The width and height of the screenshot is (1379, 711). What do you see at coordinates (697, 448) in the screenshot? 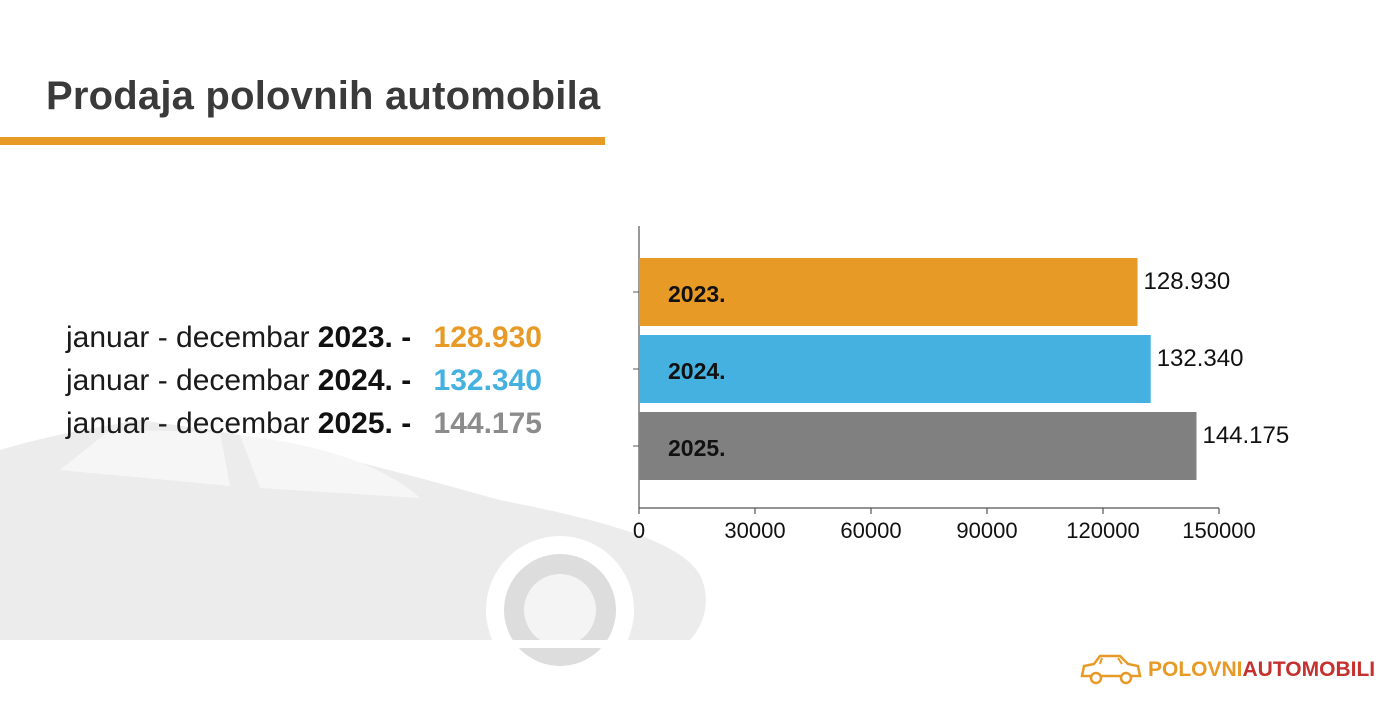
I see `bar-category-label: 2025.` at bounding box center [697, 448].